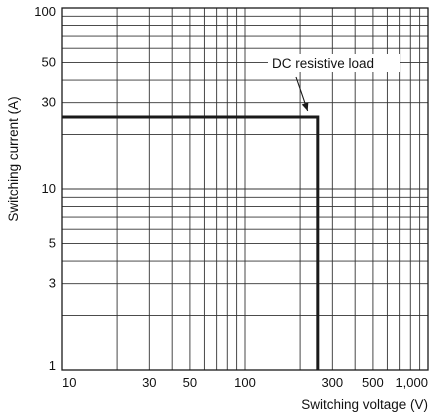  What do you see at coordinates (52, 242) in the screenshot?
I see `y-tick-label: 5` at bounding box center [52, 242].